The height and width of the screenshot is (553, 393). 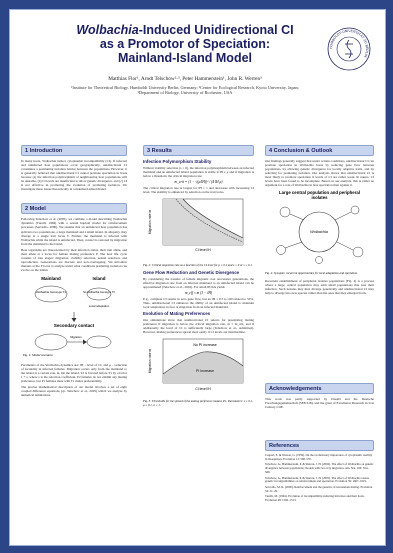 I want to click on increase-region, so click(x=203, y=367).